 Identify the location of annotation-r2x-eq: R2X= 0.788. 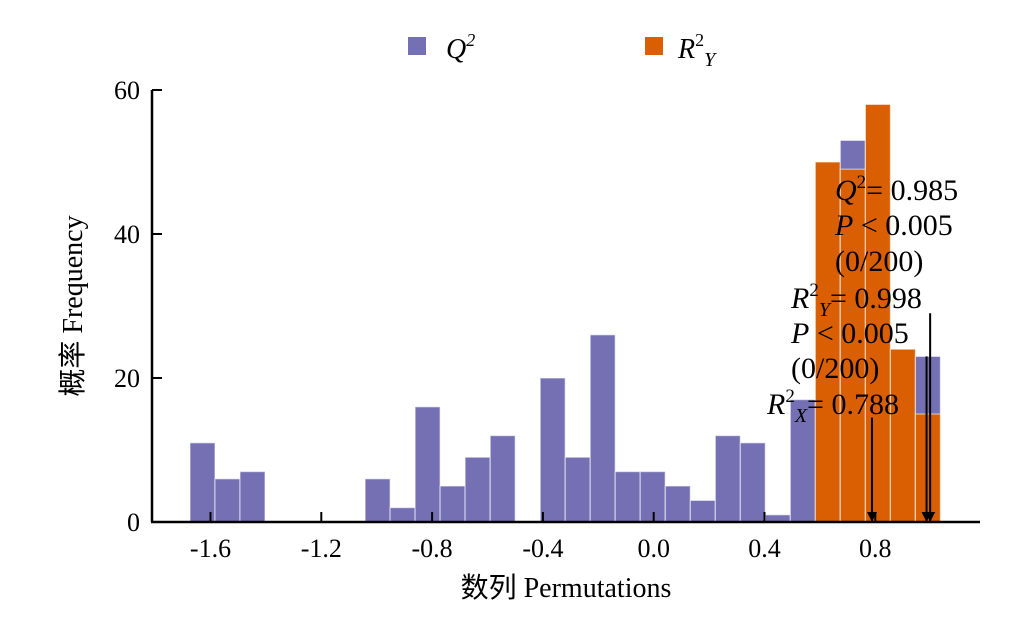
(832, 406).